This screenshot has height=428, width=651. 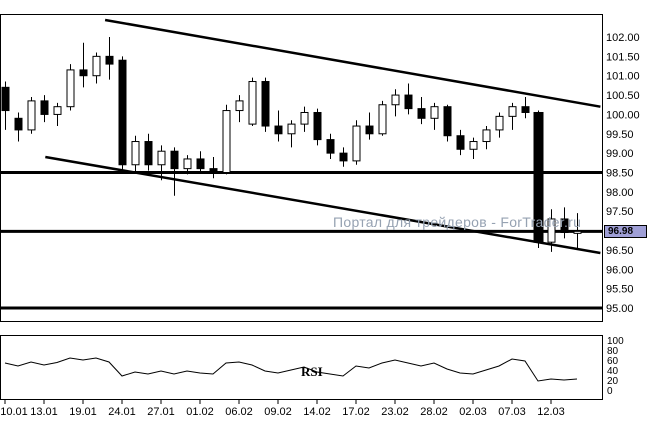 What do you see at coordinates (623, 77) in the screenshot?
I see `price-tick-label: 101.00` at bounding box center [623, 77].